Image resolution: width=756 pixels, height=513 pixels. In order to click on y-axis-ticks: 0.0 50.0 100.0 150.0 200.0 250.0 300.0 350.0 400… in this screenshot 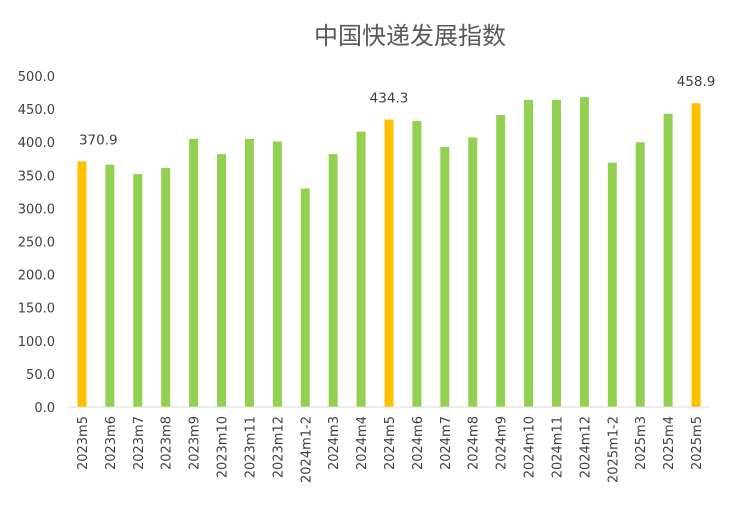, I will do `click(36, 243)`.